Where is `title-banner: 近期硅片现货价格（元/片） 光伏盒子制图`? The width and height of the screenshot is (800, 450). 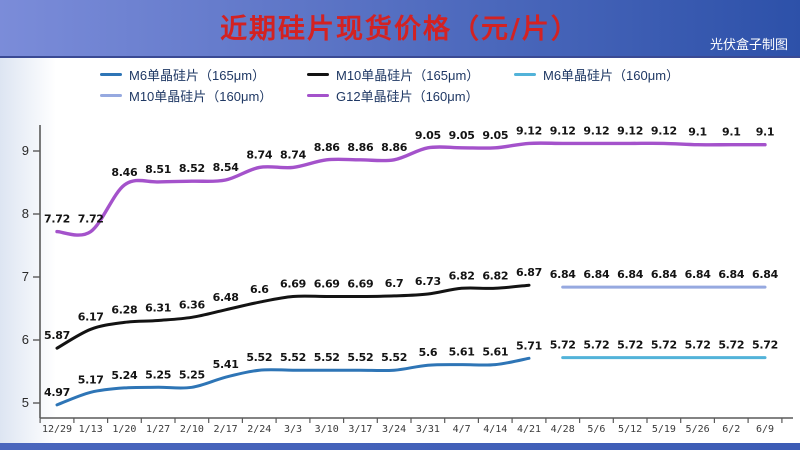 title-banner: 近期硅片现货价格（元/片） 光伏盒子制图 is located at coordinates (400, 29).